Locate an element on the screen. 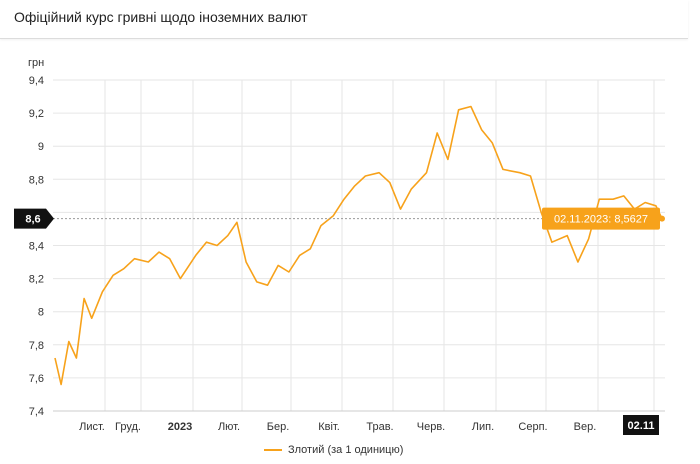  y-marker-label: 8,6 is located at coordinates (32, 220).